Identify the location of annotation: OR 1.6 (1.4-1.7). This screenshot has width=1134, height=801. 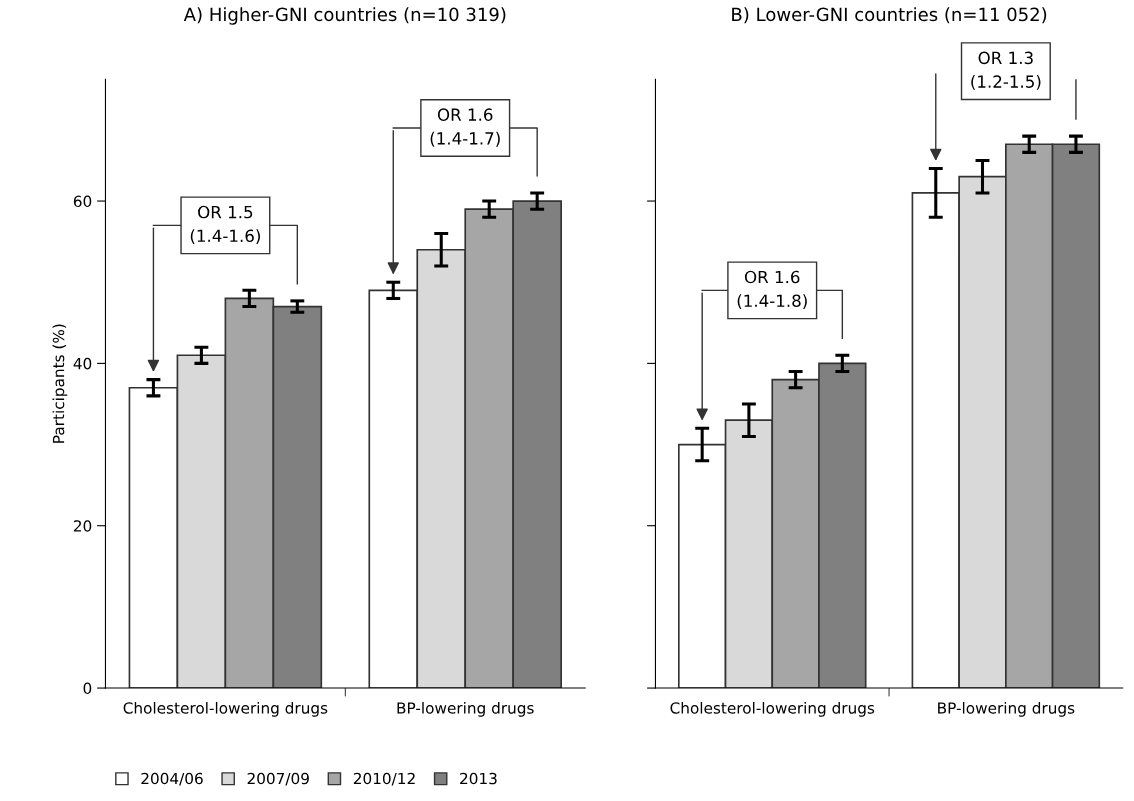
(465, 127).